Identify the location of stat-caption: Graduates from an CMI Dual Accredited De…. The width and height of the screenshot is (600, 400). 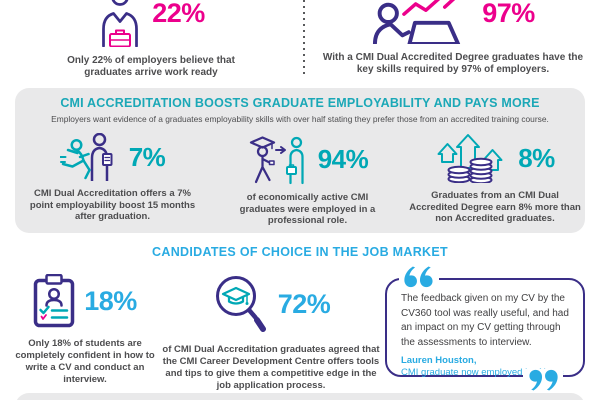
(495, 207).